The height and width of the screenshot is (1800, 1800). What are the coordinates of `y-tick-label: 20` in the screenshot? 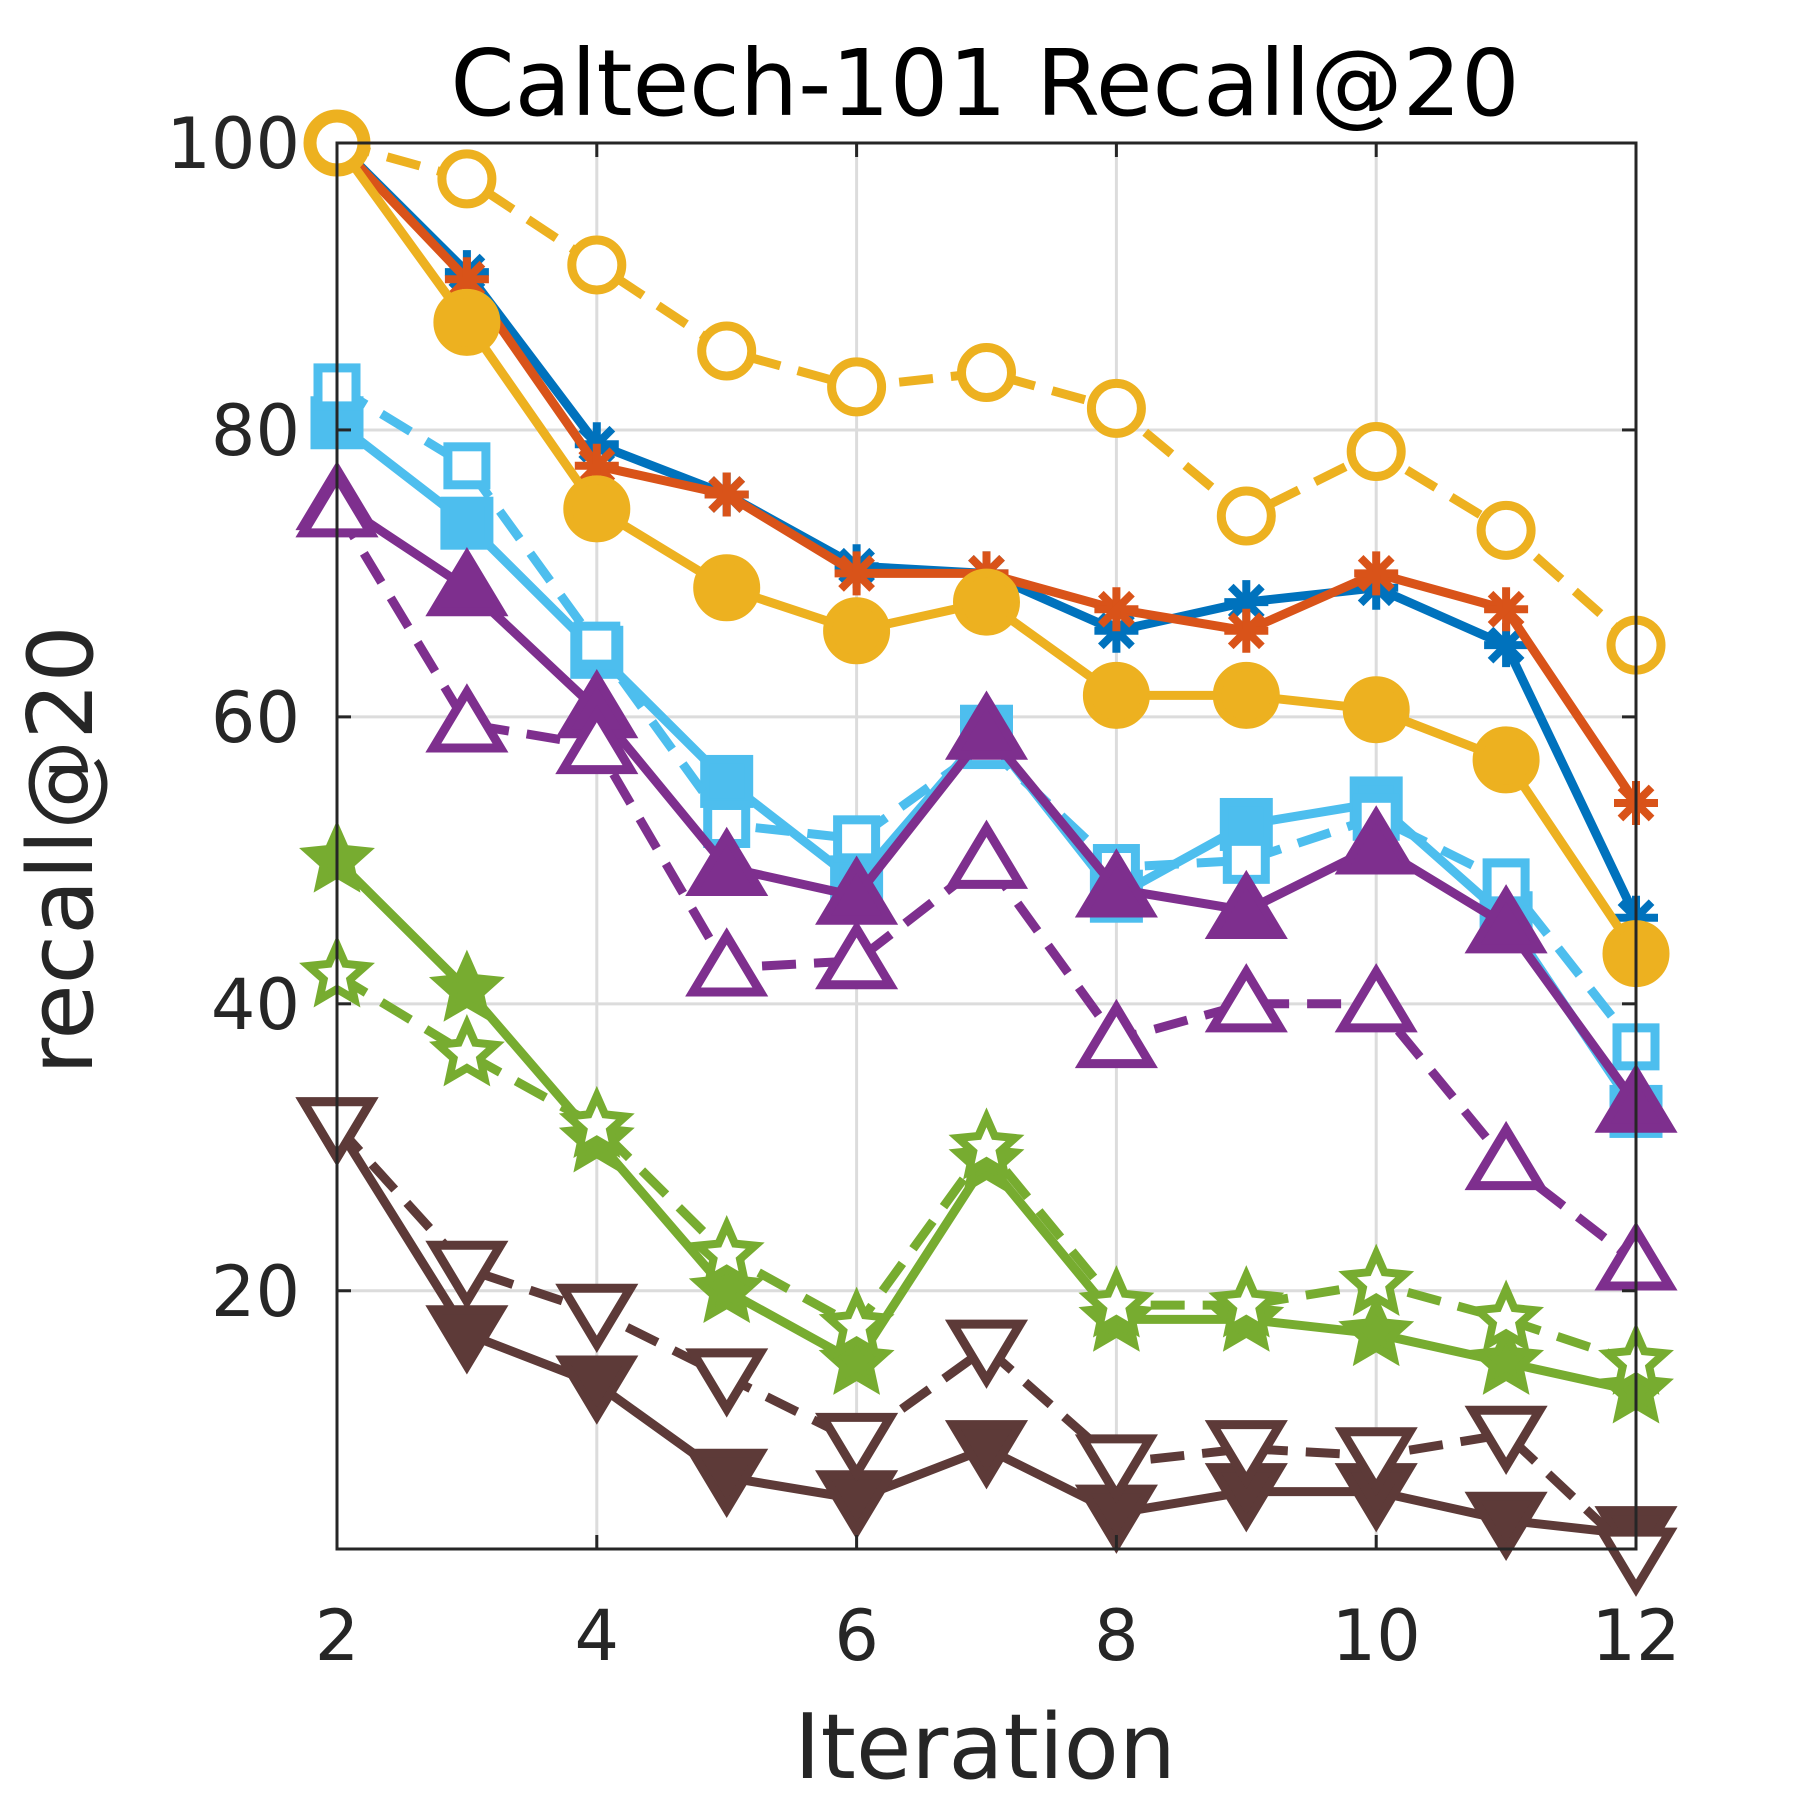 It's located at (255, 1292).